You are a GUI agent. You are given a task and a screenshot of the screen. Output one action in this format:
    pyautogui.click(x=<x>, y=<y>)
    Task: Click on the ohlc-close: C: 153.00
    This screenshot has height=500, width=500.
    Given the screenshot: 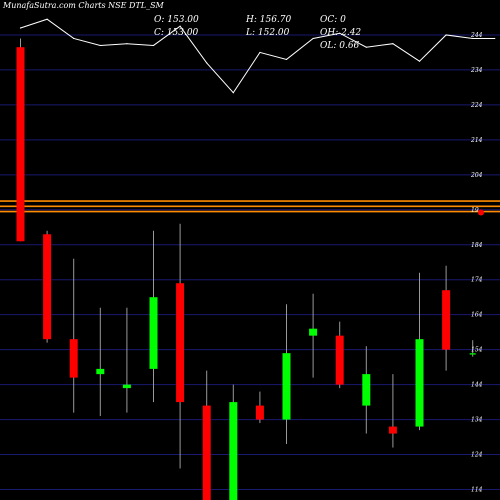 What is the action you would take?
    pyautogui.click(x=176, y=33)
    